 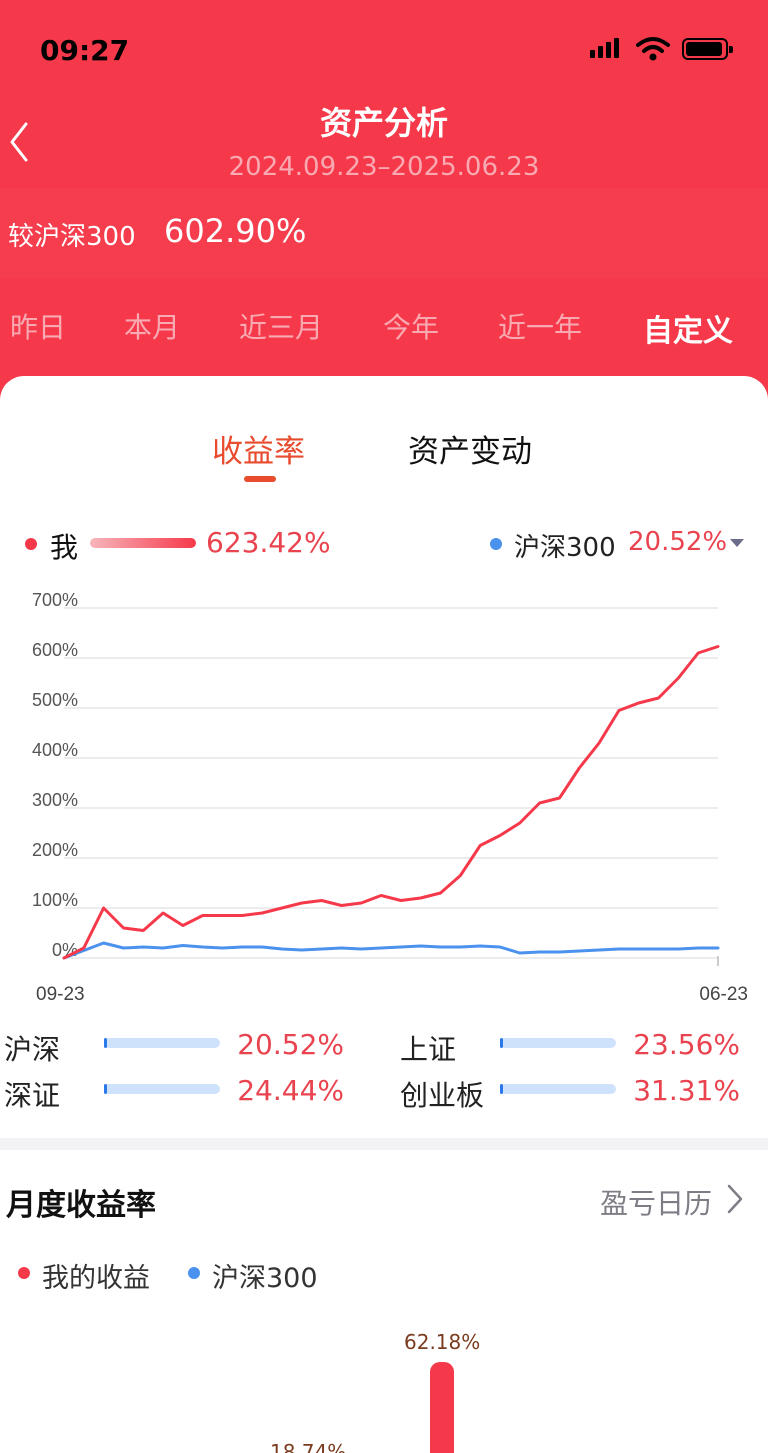 What do you see at coordinates (281, 327) in the screenshot?
I see `period-three-months: 近三月` at bounding box center [281, 327].